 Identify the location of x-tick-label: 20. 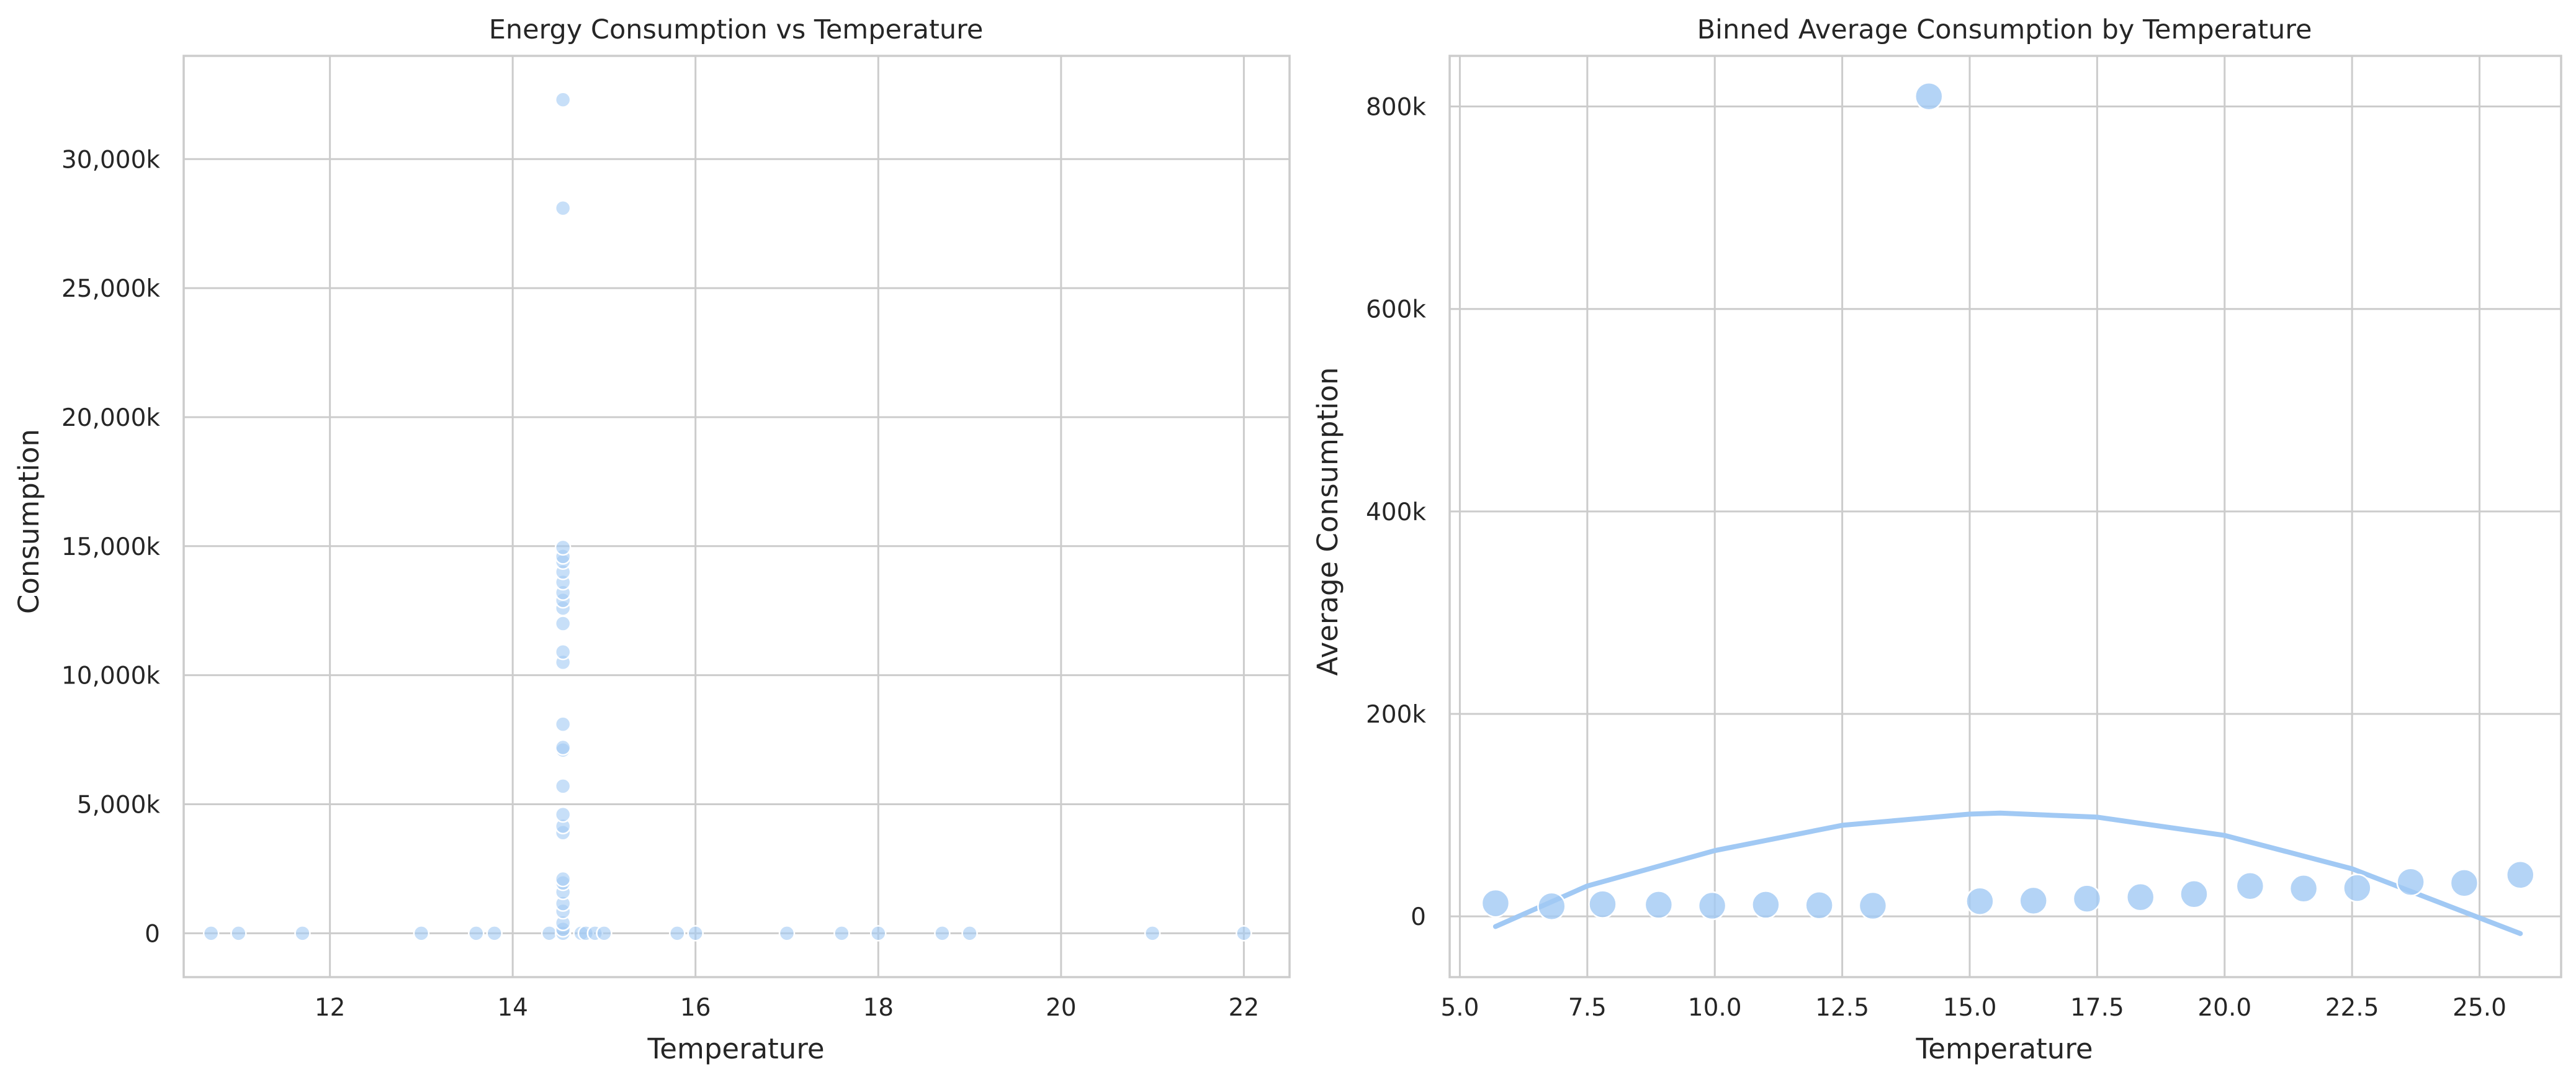
(1061, 1008).